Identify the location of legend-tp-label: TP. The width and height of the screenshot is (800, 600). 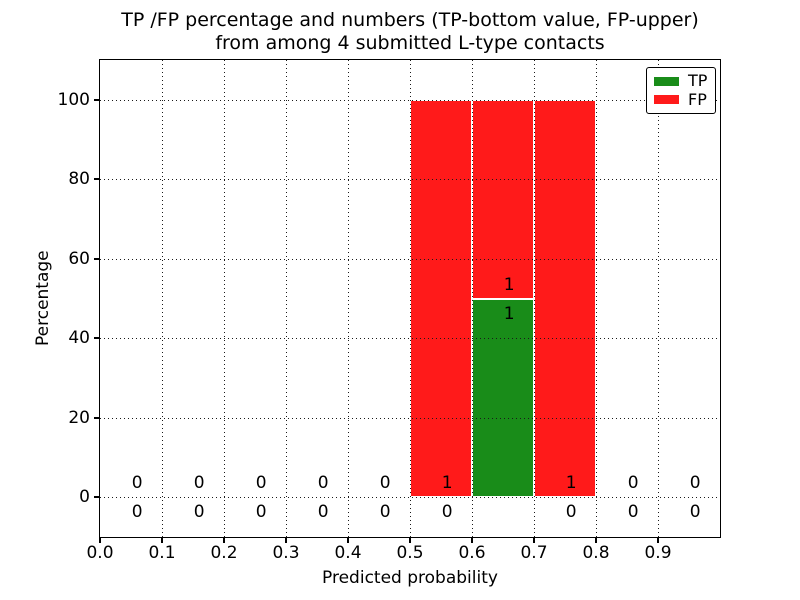
(698, 81).